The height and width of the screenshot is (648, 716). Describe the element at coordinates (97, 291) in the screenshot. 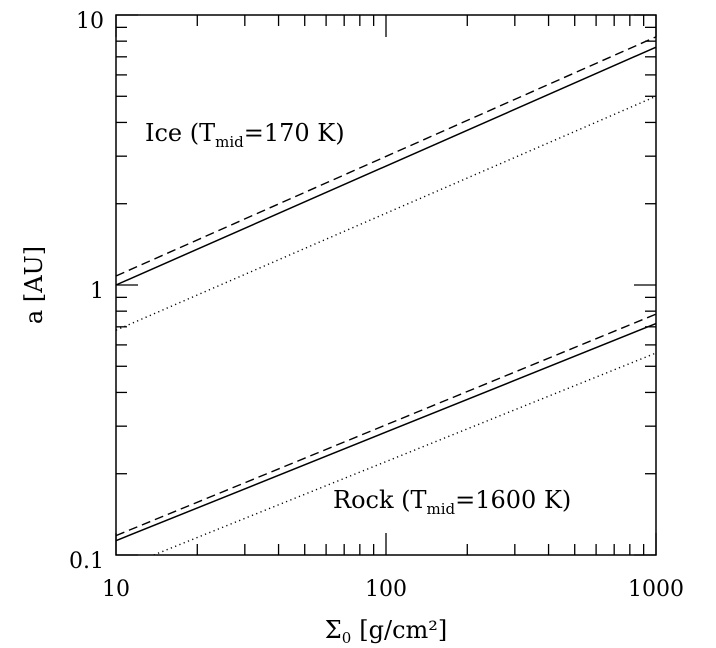

I see `y-tick-label-1: 1` at that location.